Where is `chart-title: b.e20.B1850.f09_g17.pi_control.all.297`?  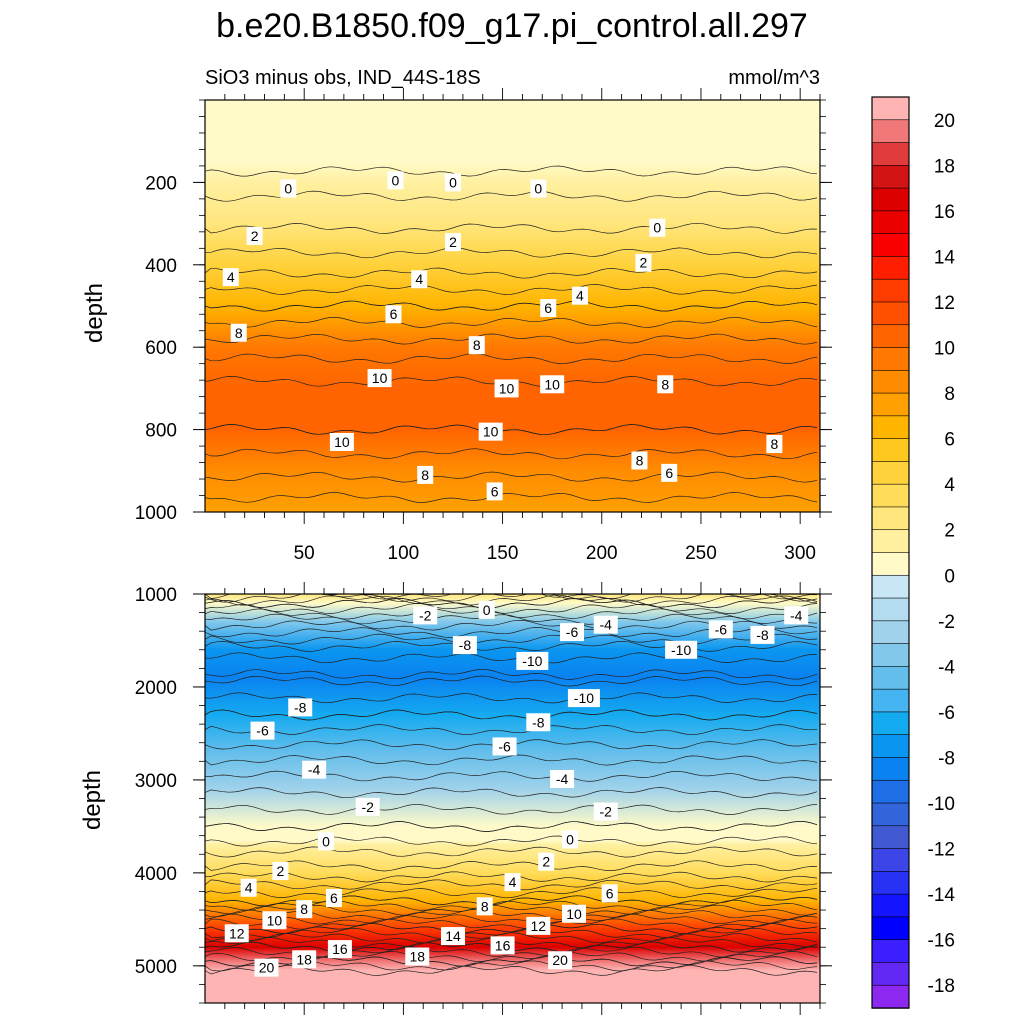
chart-title: b.e20.B1850.f09_g17.pi_control.all.297 is located at coordinates (512, 26).